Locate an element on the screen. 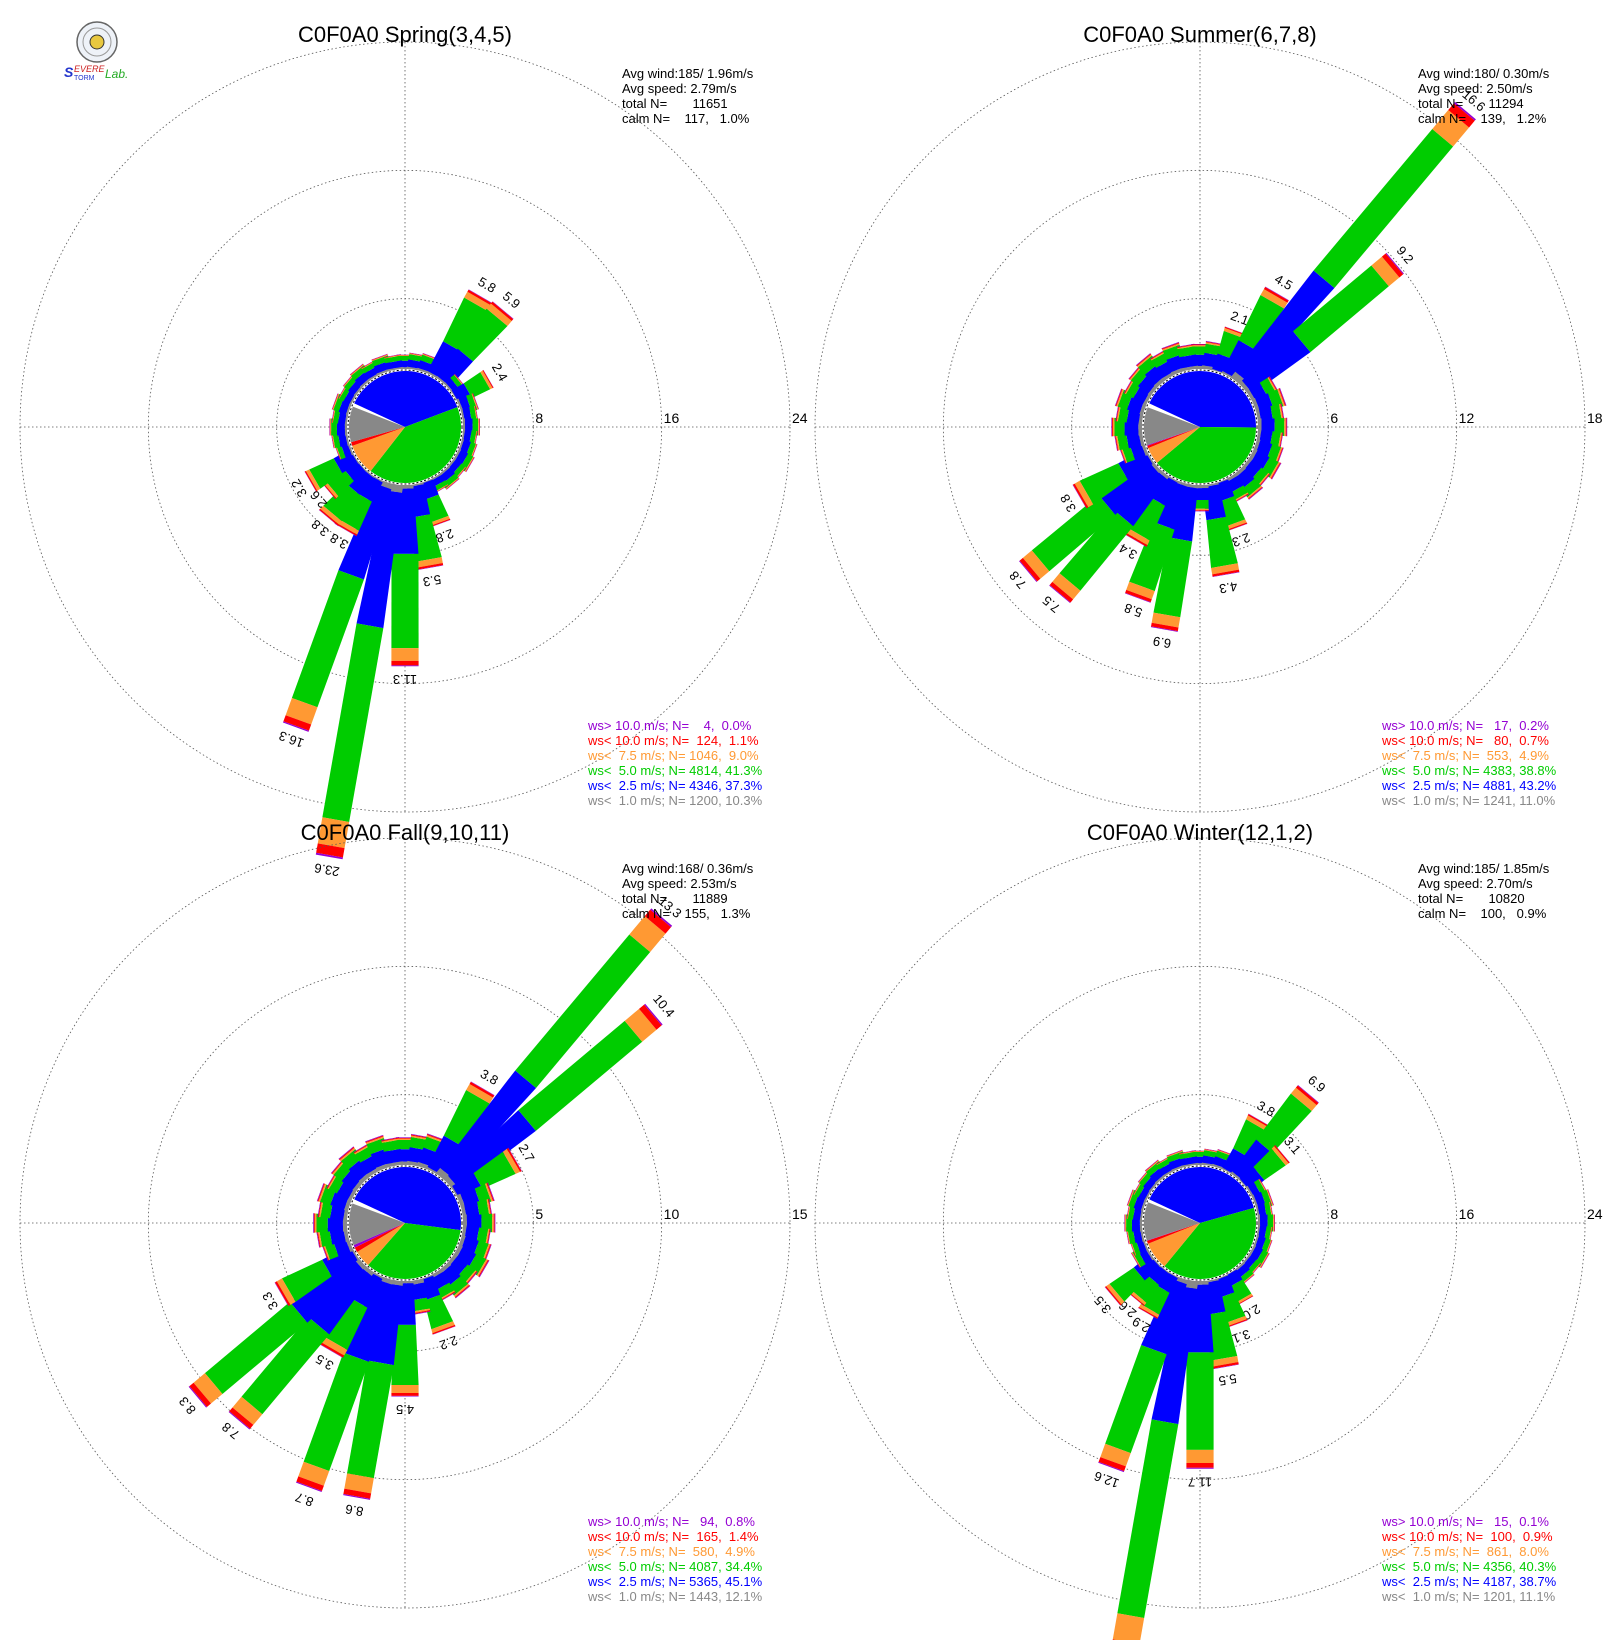  petal-190deg is located at coordinates (1174, 557).